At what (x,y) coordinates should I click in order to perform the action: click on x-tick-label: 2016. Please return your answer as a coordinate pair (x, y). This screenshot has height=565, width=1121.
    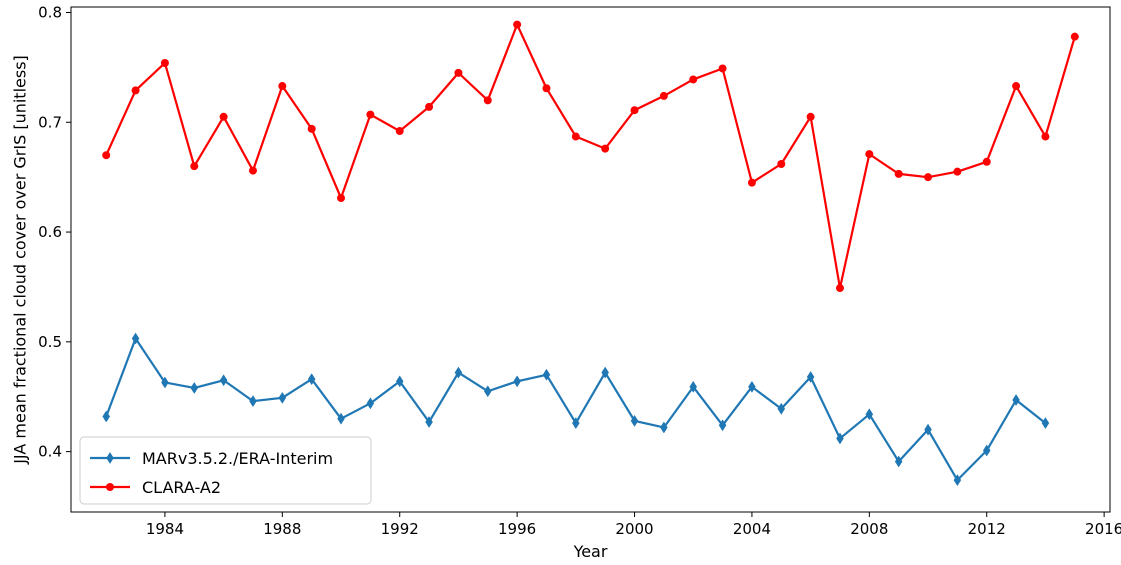
    Looking at the image, I should click on (1103, 529).